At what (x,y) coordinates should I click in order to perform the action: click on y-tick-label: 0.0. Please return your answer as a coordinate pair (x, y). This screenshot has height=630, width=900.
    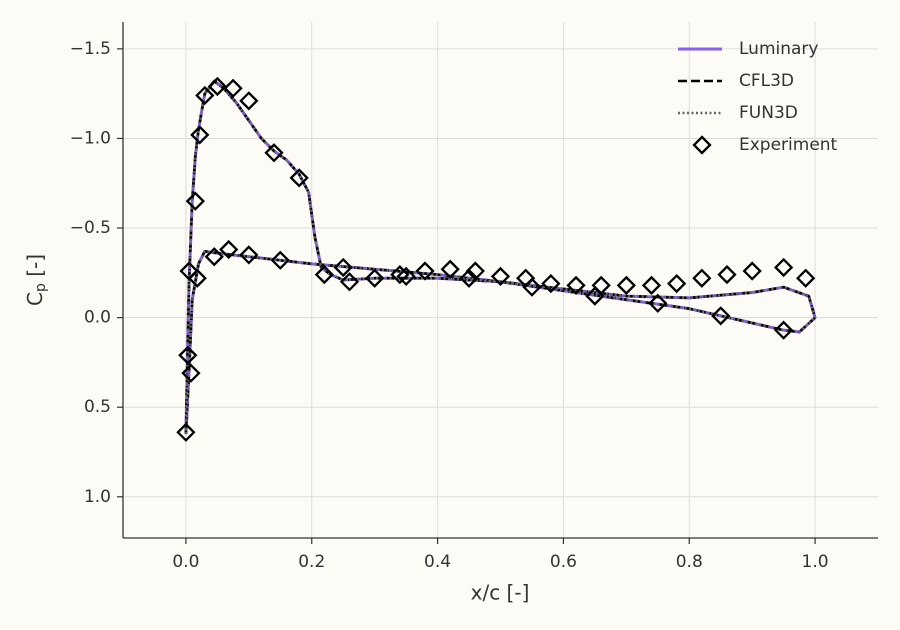
    Looking at the image, I should click on (97, 318).